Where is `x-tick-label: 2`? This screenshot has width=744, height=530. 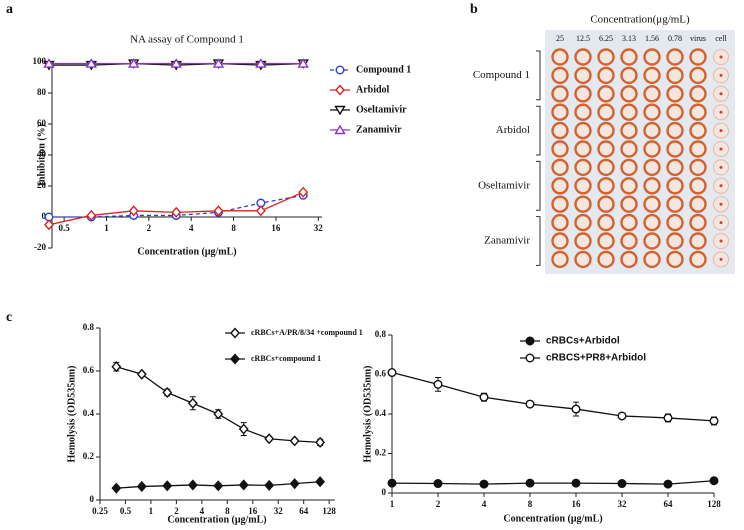
x-tick-label: 2 is located at coordinates (176, 511).